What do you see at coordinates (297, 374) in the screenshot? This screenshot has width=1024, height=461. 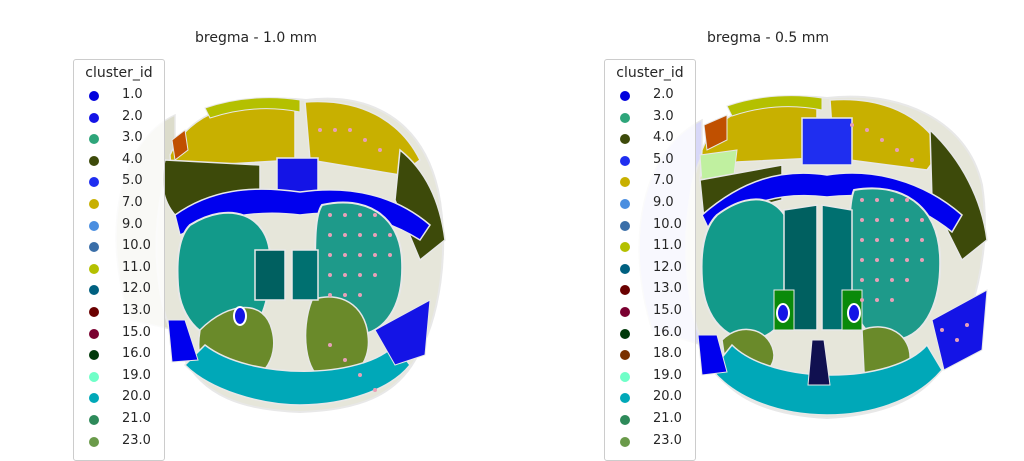 I see `region-ventral-cyan` at bounding box center [297, 374].